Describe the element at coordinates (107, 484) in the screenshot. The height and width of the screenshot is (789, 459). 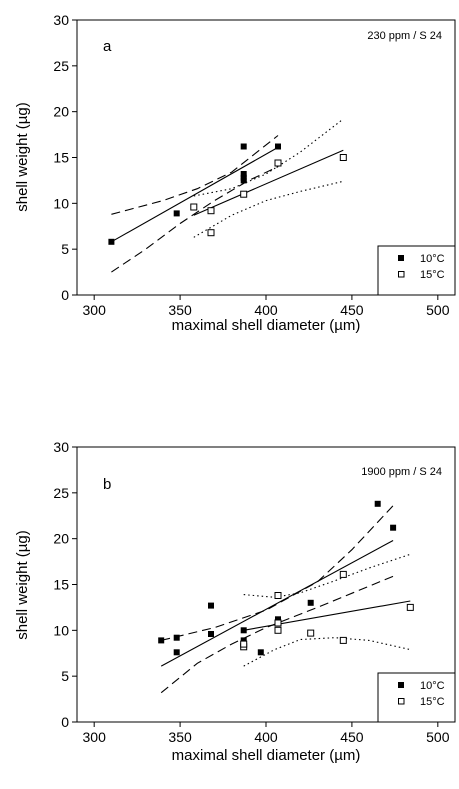
I see `panel-letter-b: b` at that location.